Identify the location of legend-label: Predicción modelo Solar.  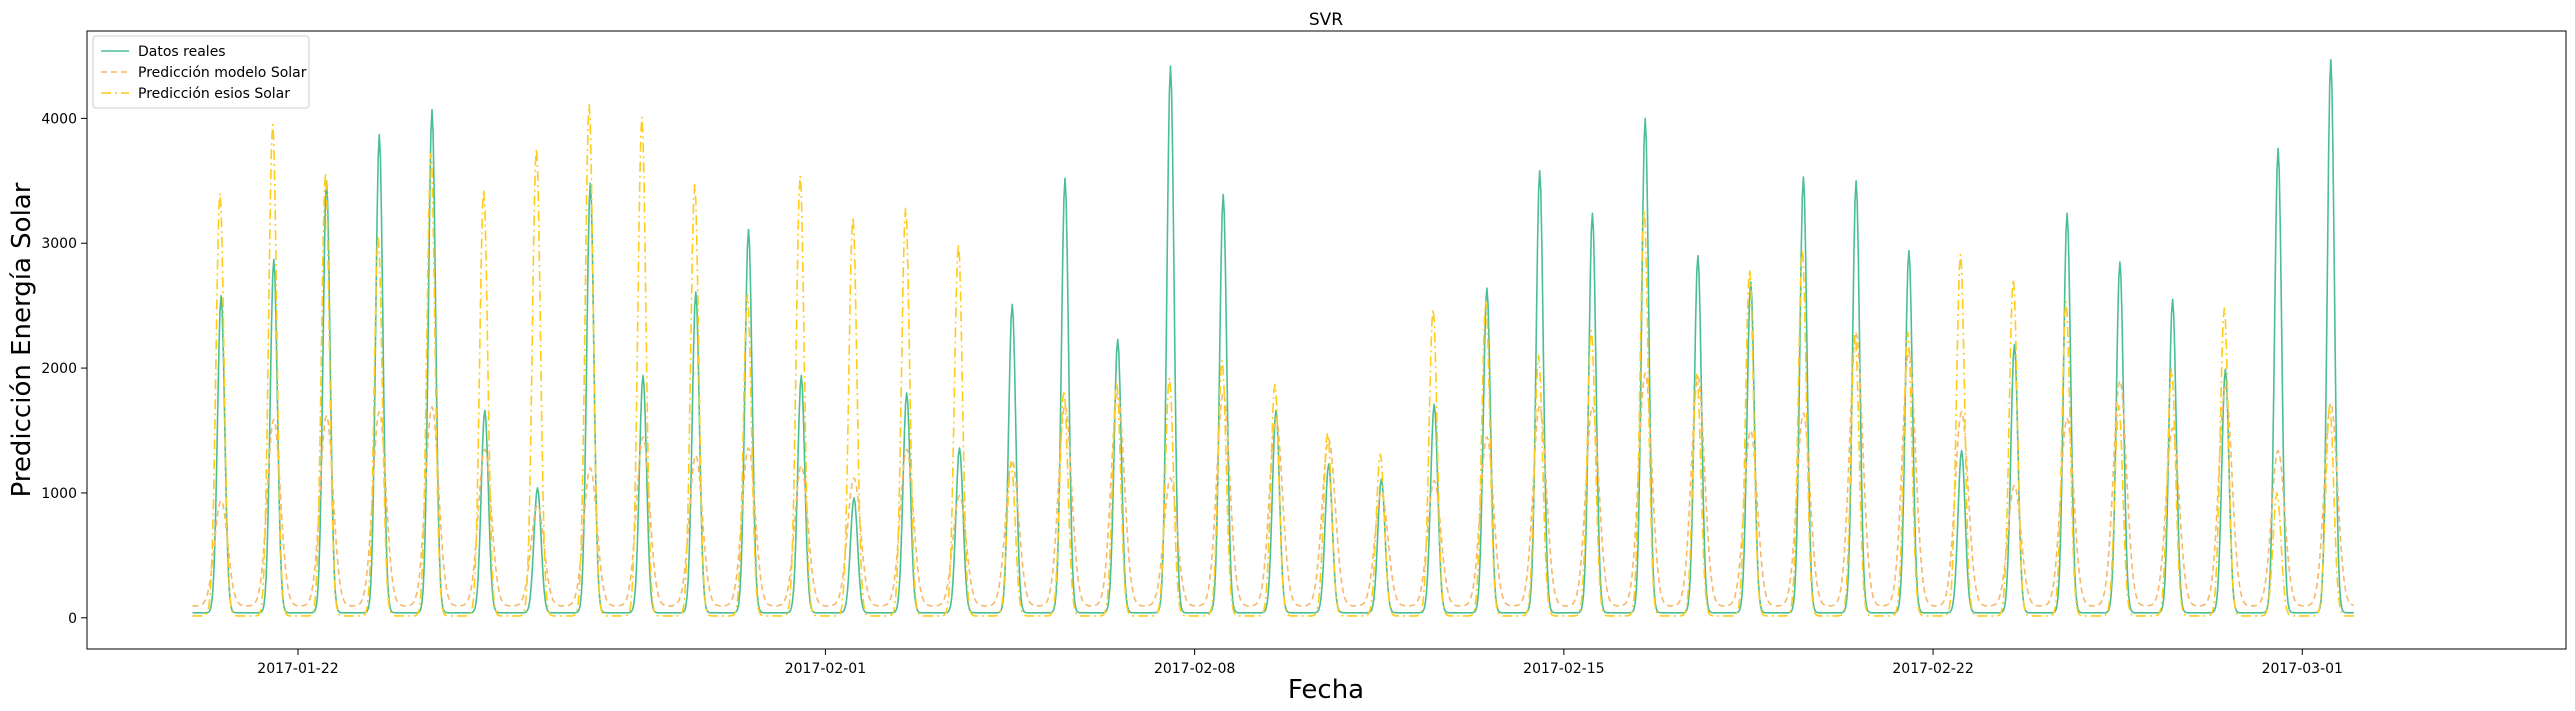
(222, 73).